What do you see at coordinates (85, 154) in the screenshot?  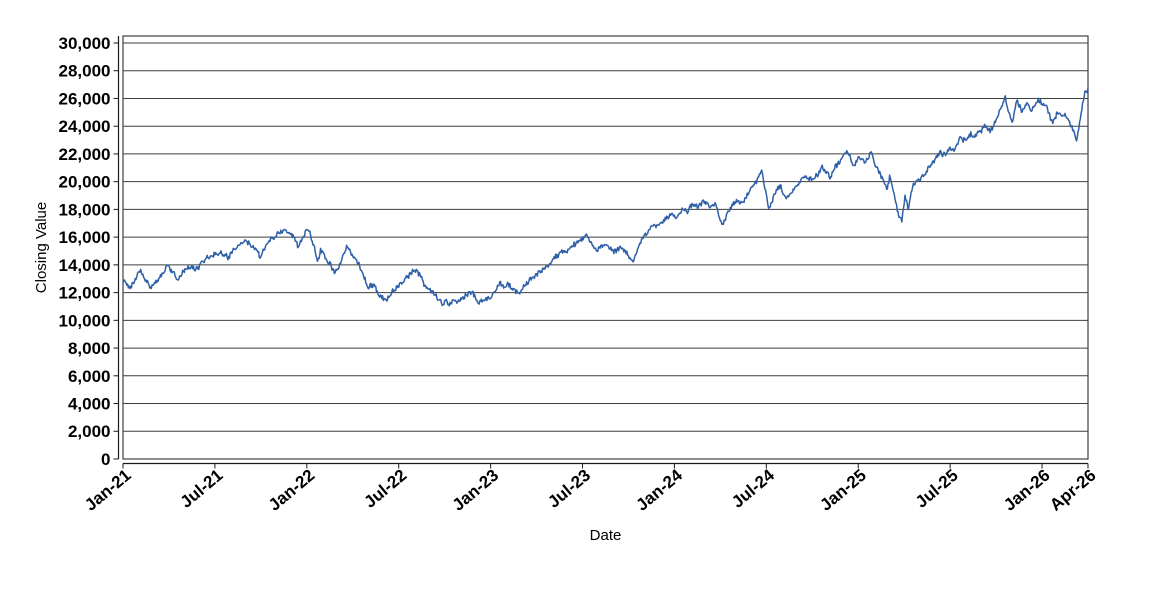 I see `y-tick-label: 22,000` at bounding box center [85, 154].